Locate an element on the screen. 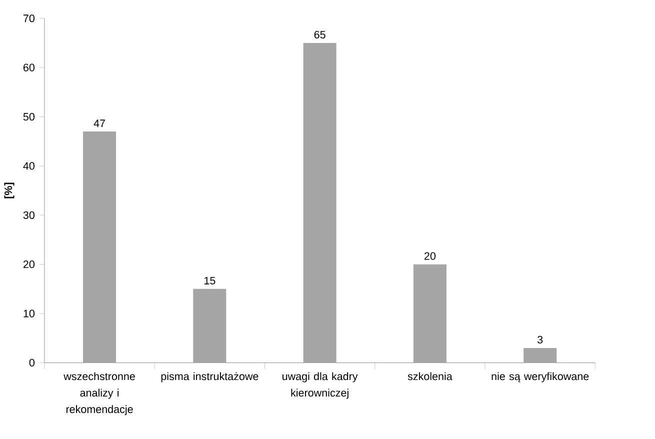 The image size is (655, 439). x-tick-label: pisma instruktażowe is located at coordinates (209, 377).